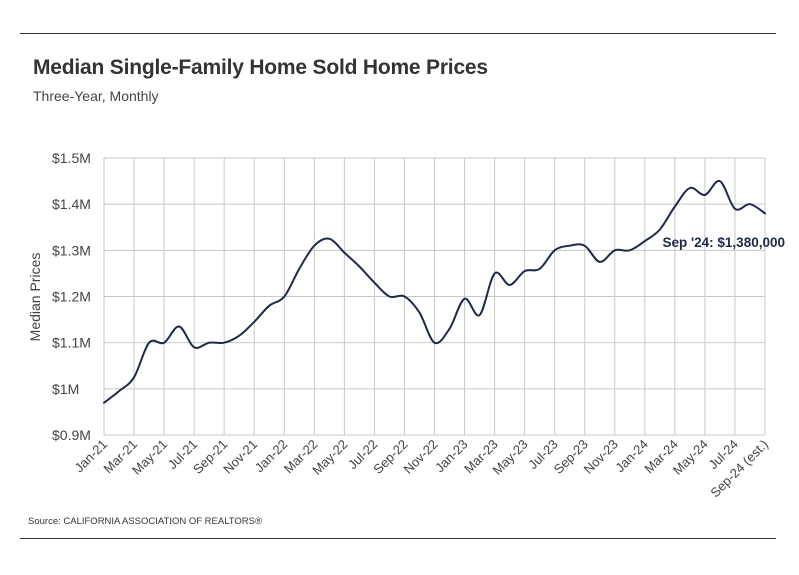  I want to click on y-tick-label: $1.2M, so click(71, 297).